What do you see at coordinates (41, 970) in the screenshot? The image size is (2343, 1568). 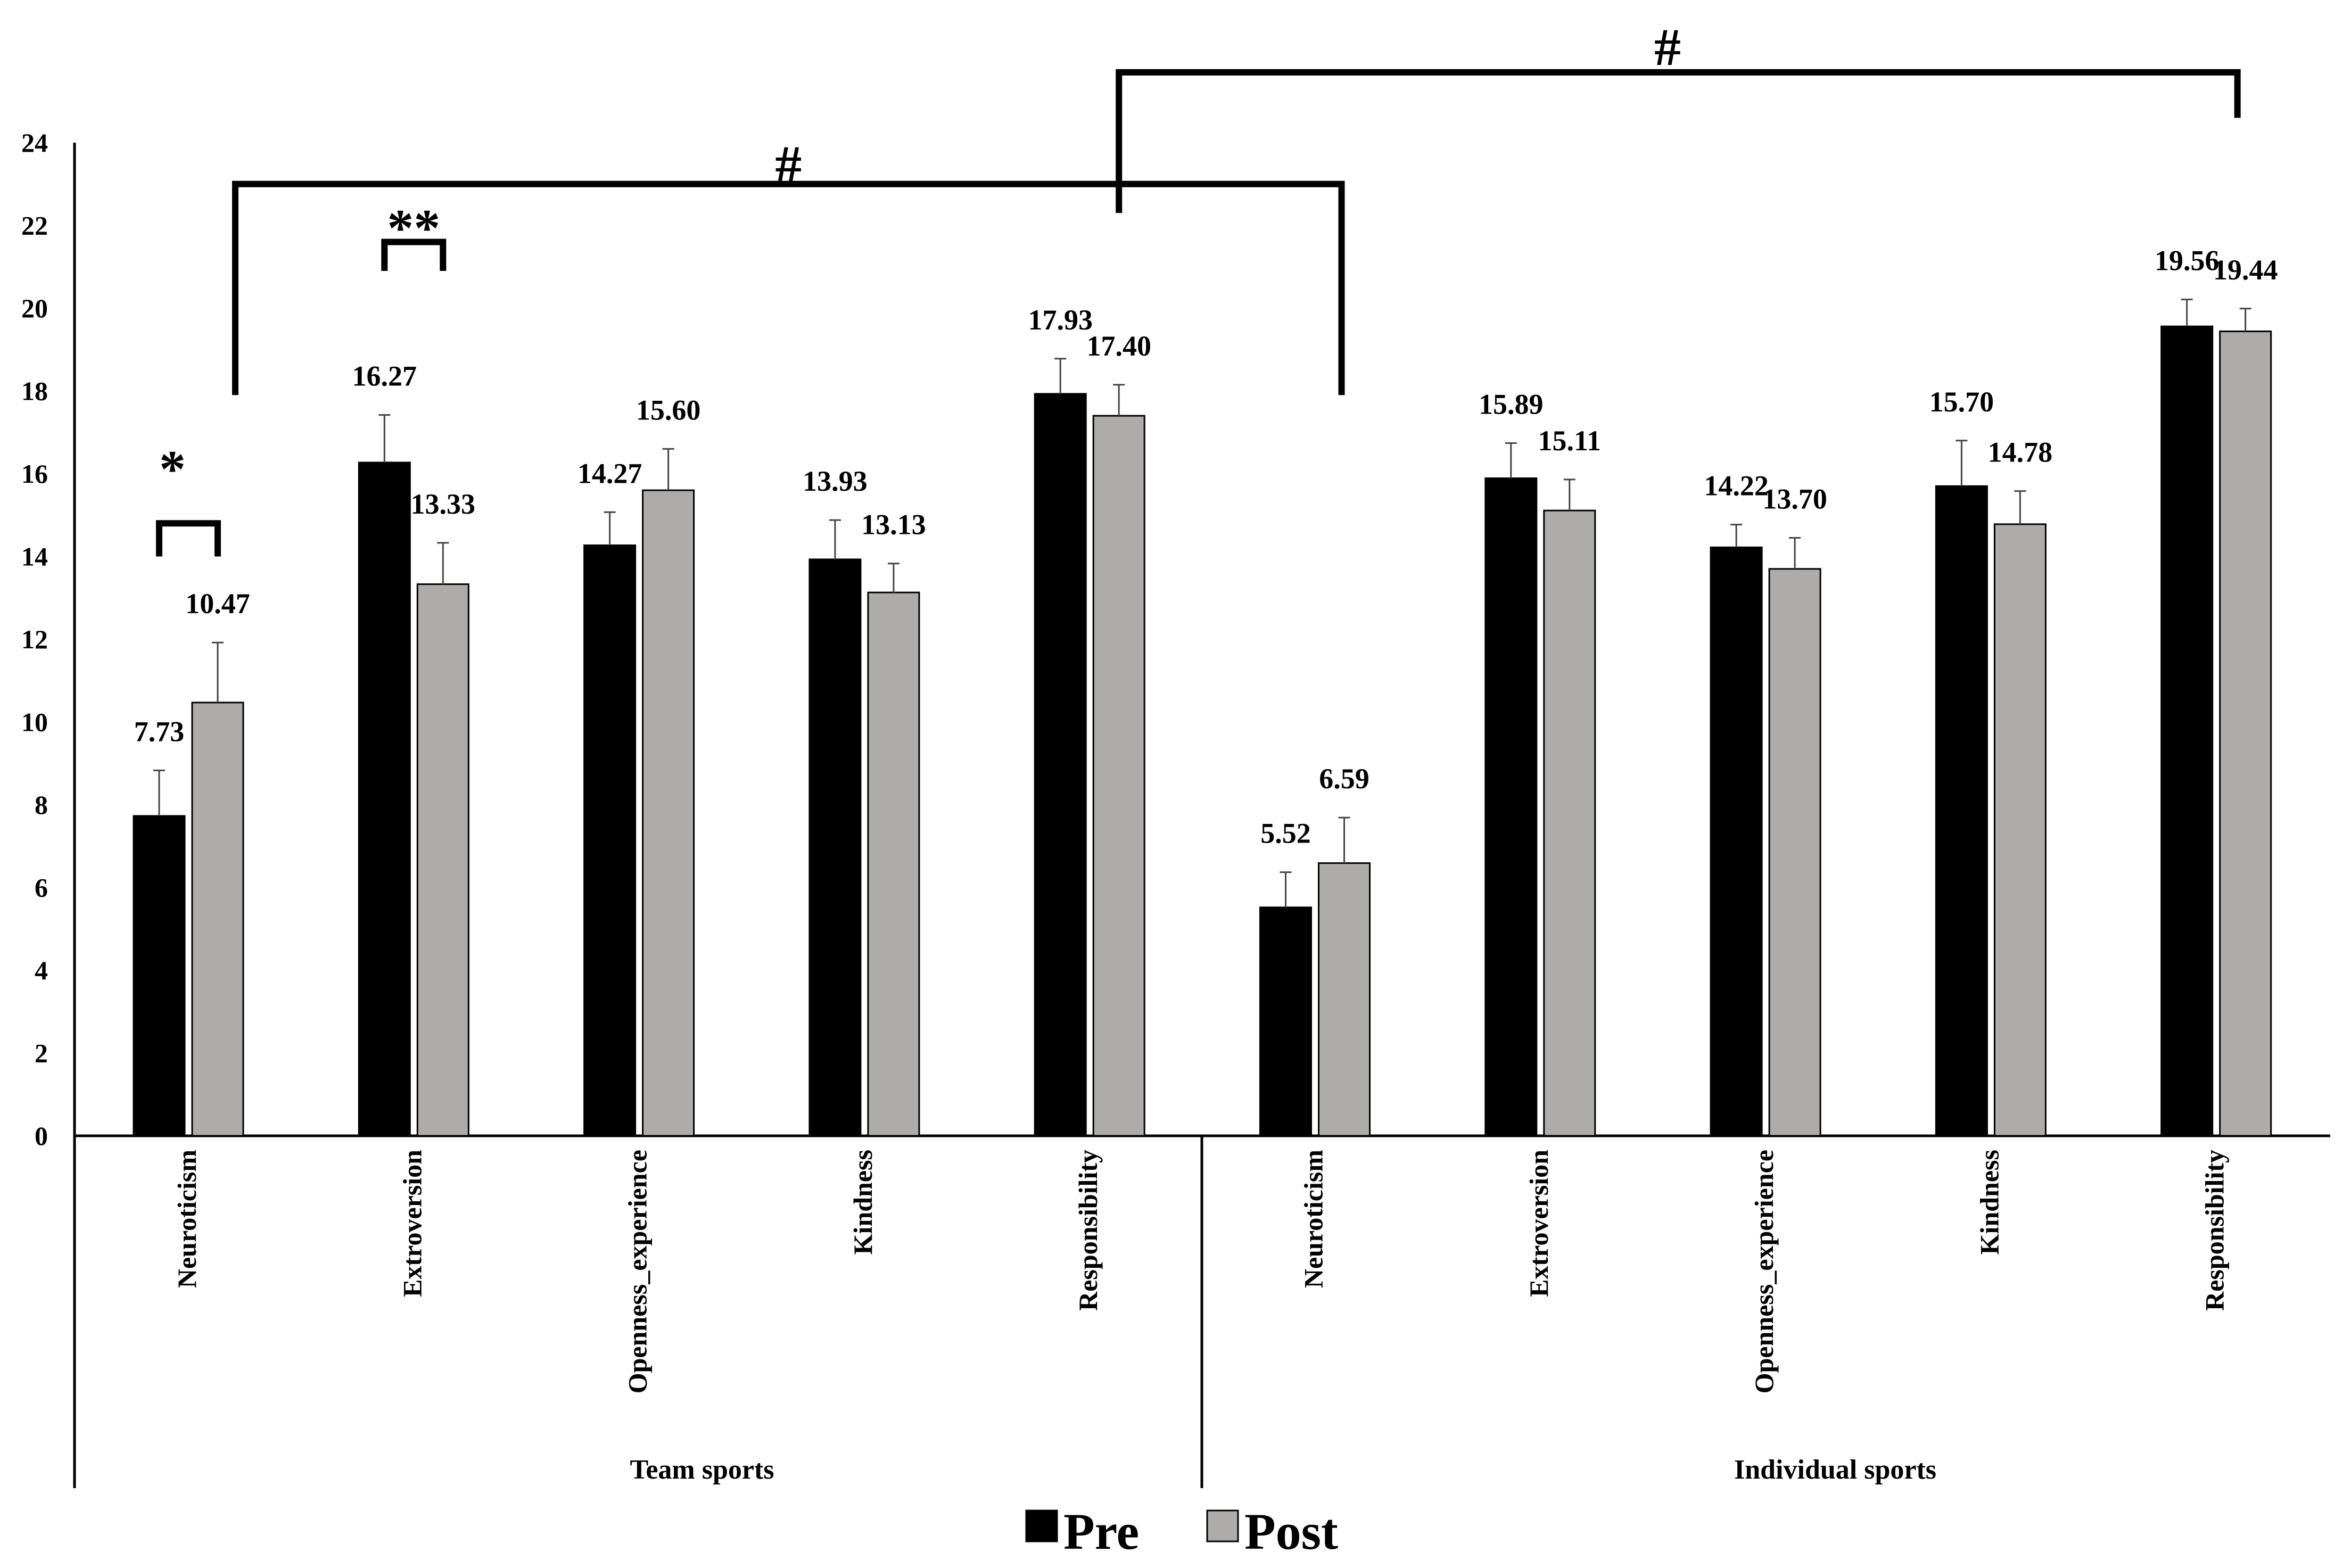 I see `y-tick-label: 4` at bounding box center [41, 970].